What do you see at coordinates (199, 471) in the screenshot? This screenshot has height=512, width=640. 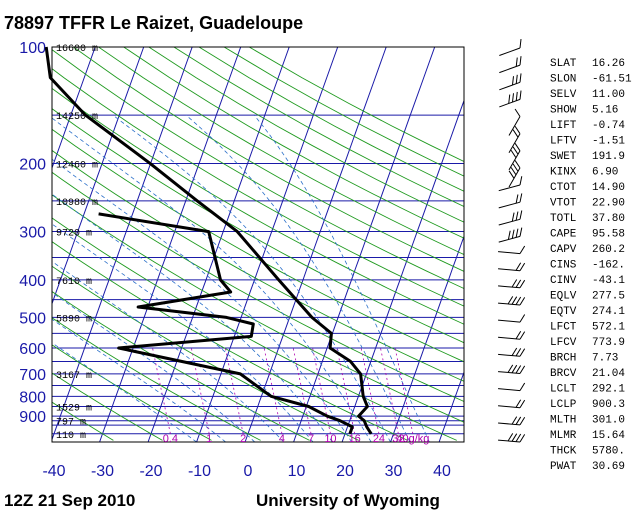 I see `temperature-tick-label: -10` at bounding box center [199, 471].